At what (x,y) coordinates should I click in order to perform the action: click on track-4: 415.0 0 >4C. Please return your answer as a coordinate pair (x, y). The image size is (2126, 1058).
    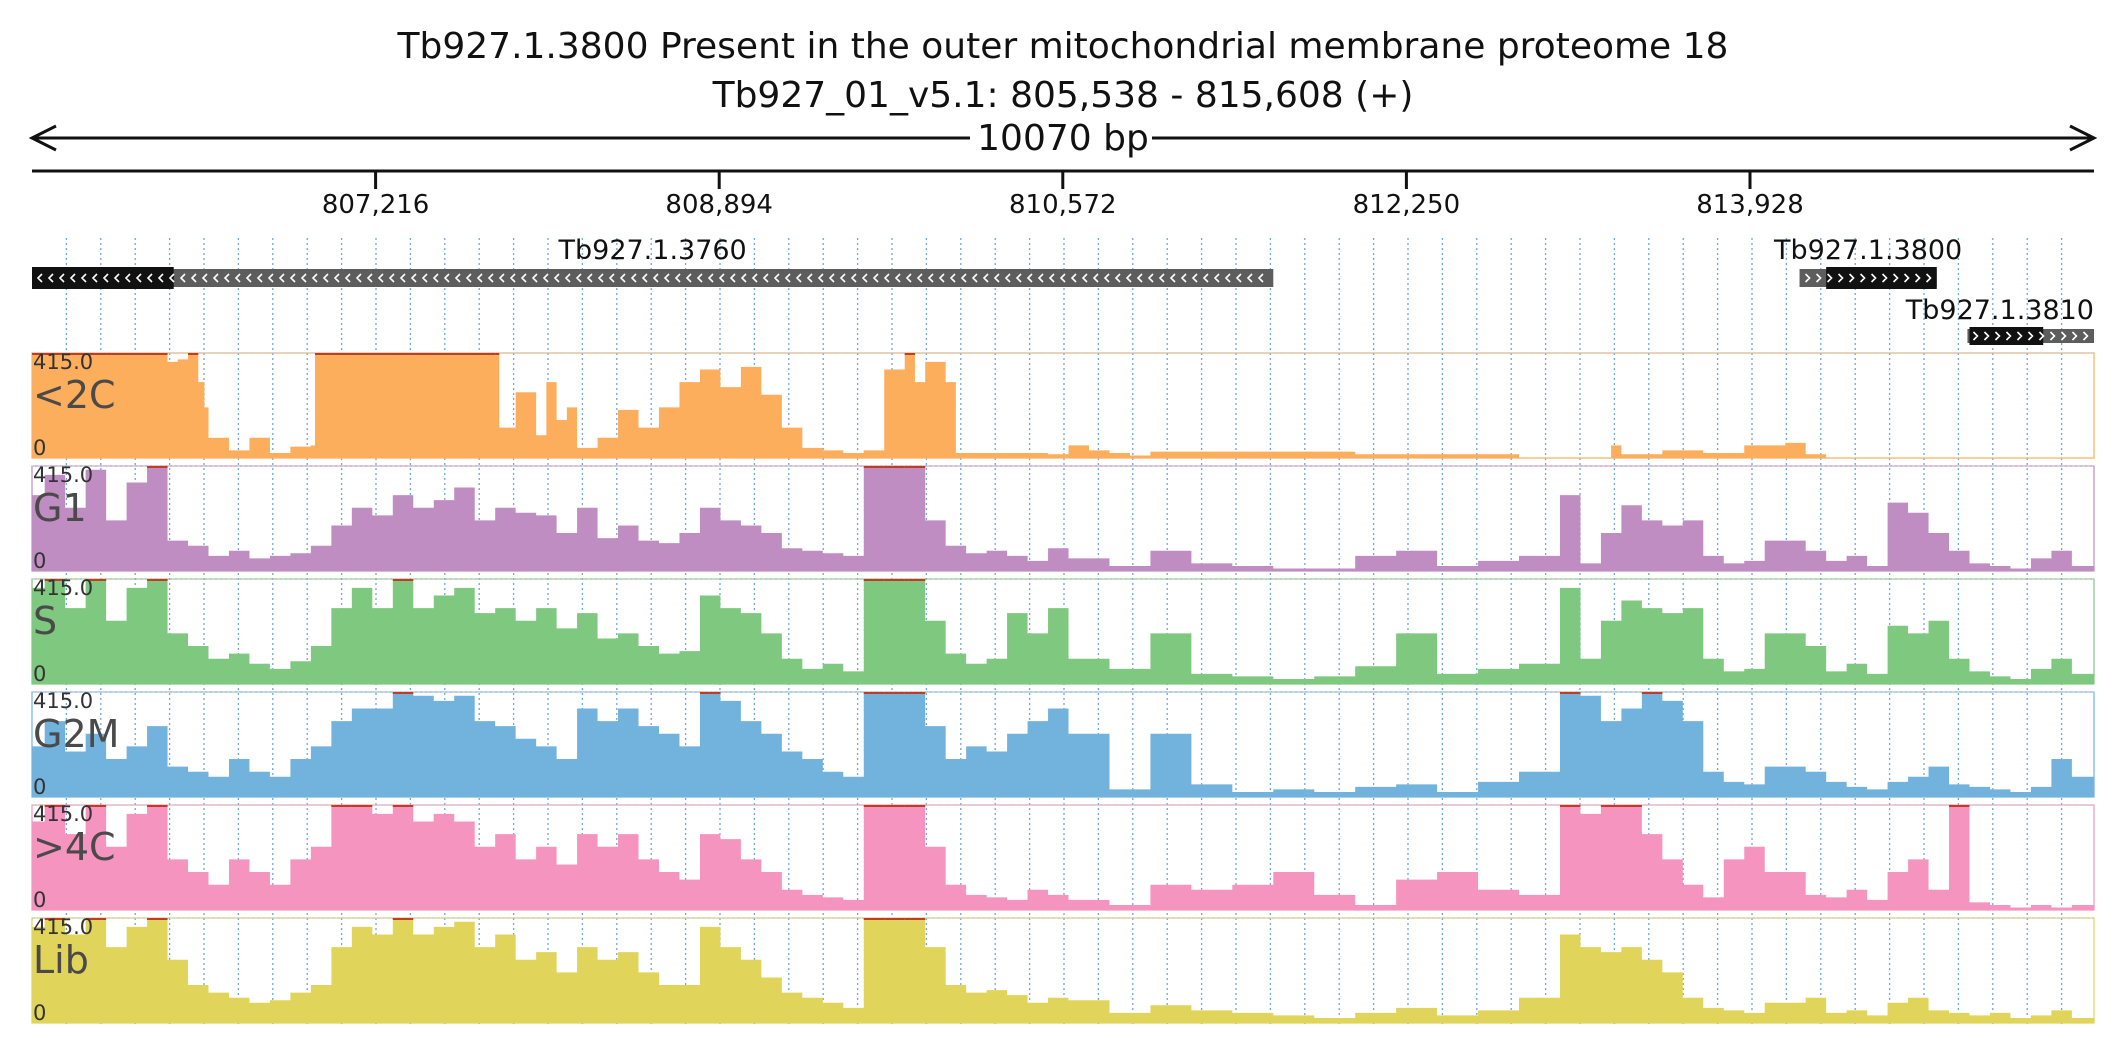
    Looking at the image, I should click on (1063, 857).